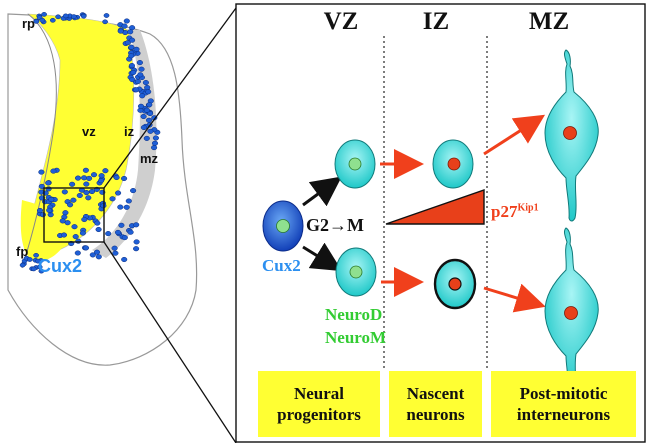 The width and height of the screenshot is (649, 443). What do you see at coordinates (435, 207) in the screenshot?
I see `p27-gradient-wedge` at bounding box center [435, 207].